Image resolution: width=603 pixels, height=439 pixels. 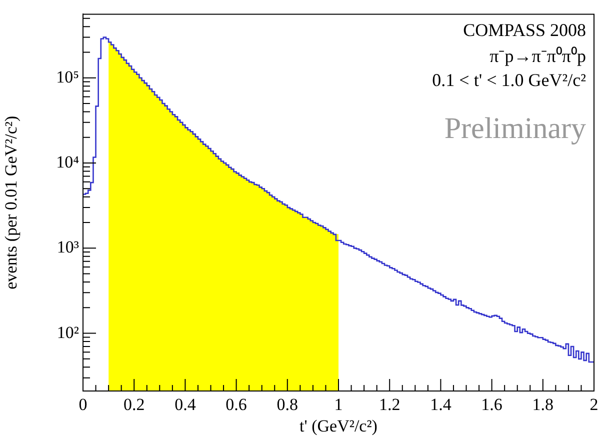 I want to click on x-tick-label: 2, so click(x=594, y=404).